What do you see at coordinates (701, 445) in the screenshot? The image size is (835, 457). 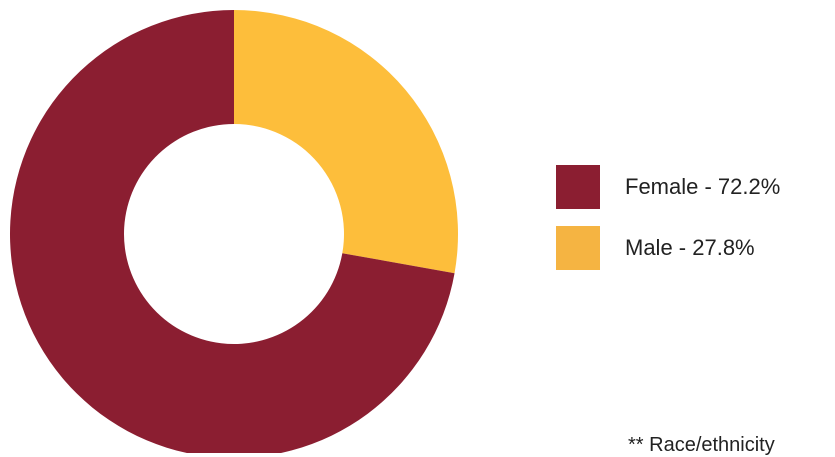 I see `footnote-text: ** Race/ethnicity` at bounding box center [701, 445].